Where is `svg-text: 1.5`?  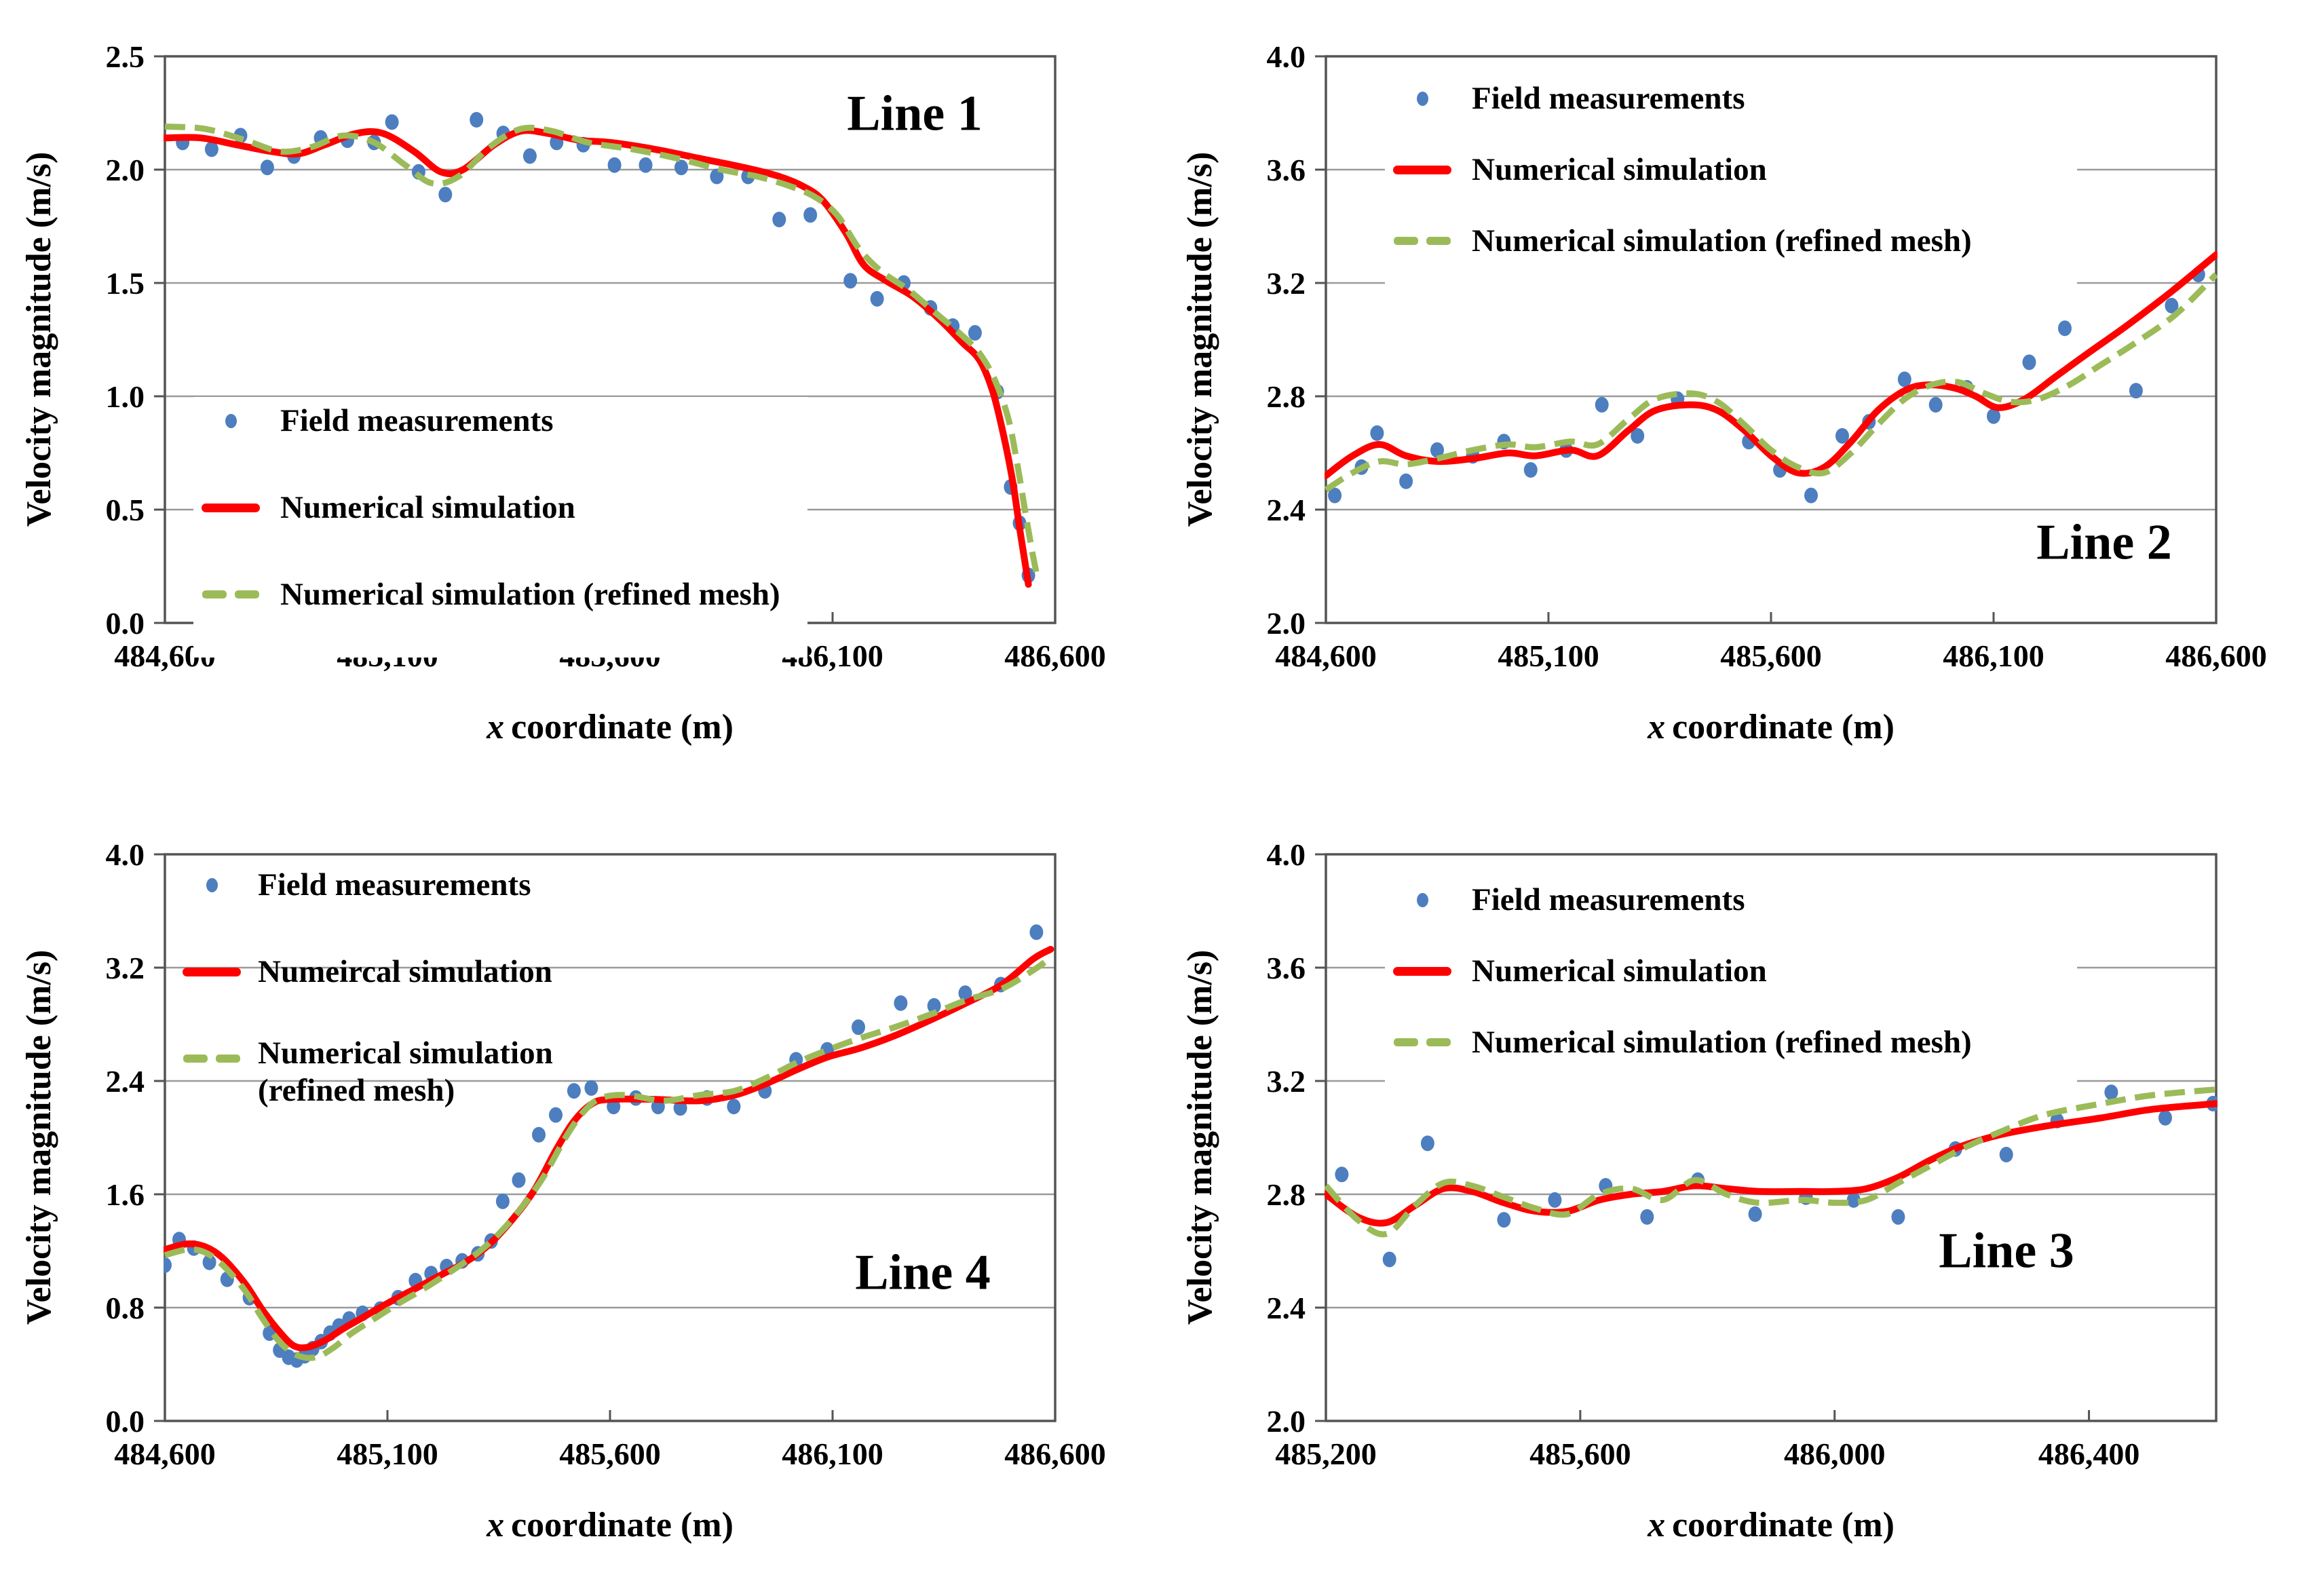 svg-text: 1.5 is located at coordinates (125, 283).